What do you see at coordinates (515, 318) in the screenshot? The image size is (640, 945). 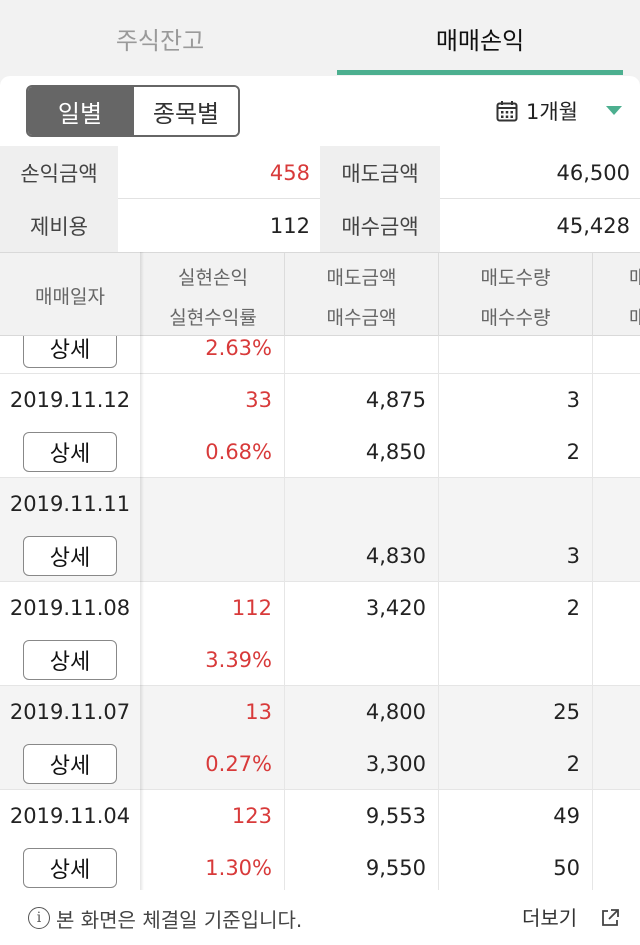 I see `header-buy-qty: 매수수량` at bounding box center [515, 318].